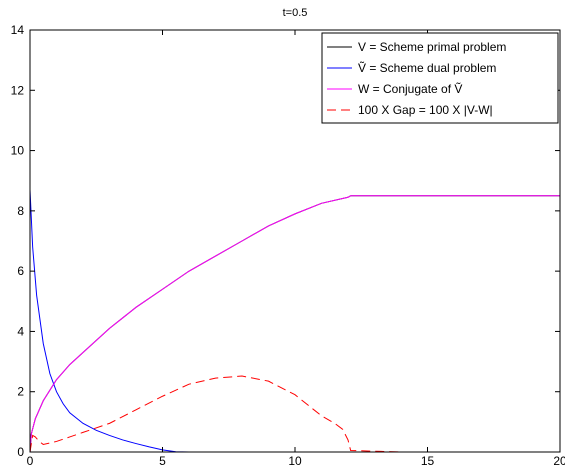 The image size is (565, 466). Describe the element at coordinates (20, 452) in the screenshot. I see `y-tick-label: 0` at that location.